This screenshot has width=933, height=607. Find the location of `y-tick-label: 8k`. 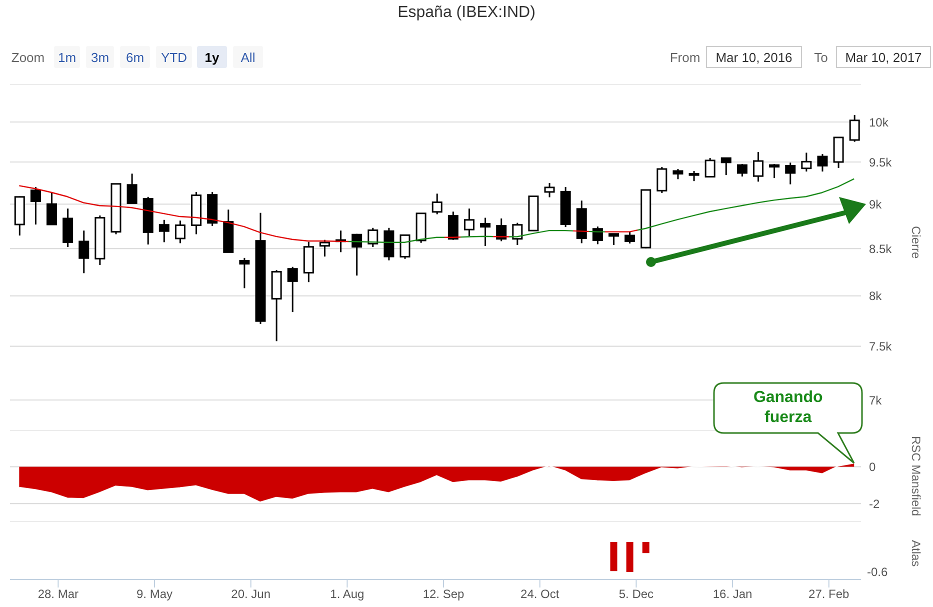

y-tick-label: 8k is located at coordinates (876, 296).